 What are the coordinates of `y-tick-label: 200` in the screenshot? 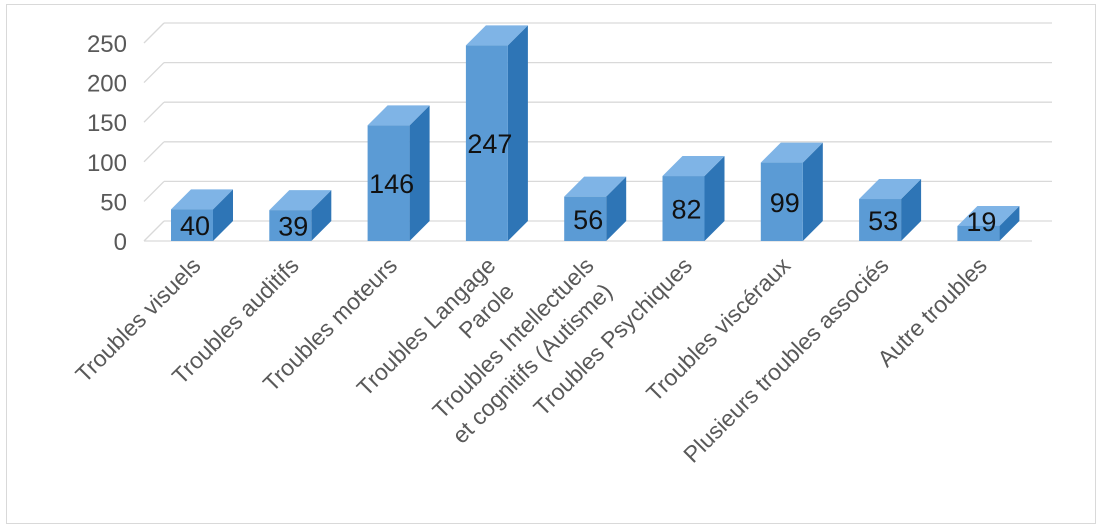 It's located at (107, 84).